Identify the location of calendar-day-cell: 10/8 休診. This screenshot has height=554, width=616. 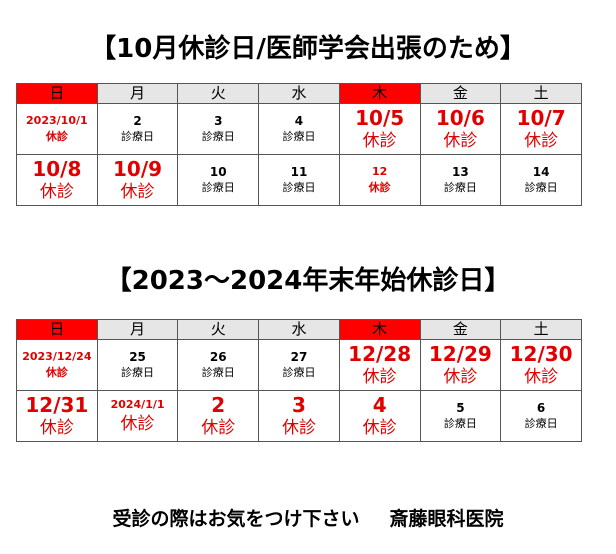
(57, 180).